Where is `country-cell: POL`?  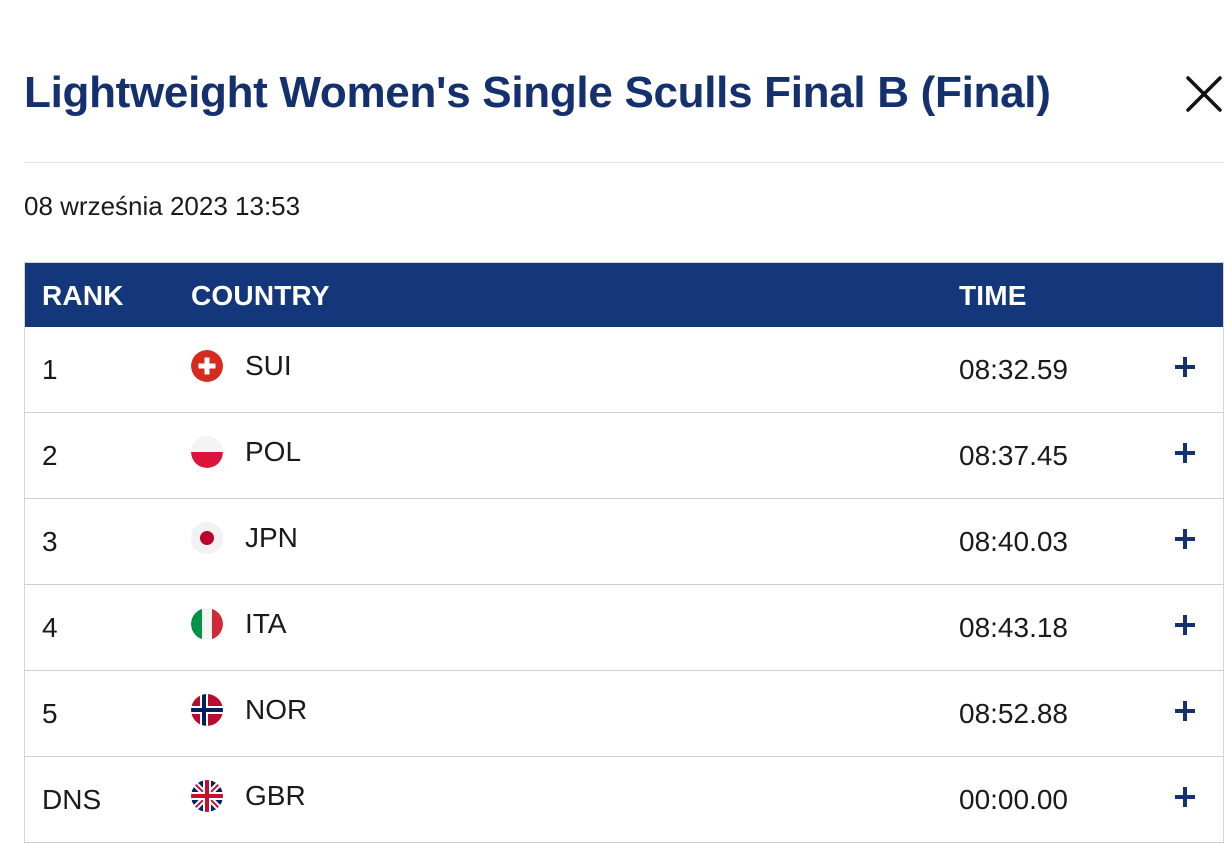 country-cell: POL is located at coordinates (246, 451).